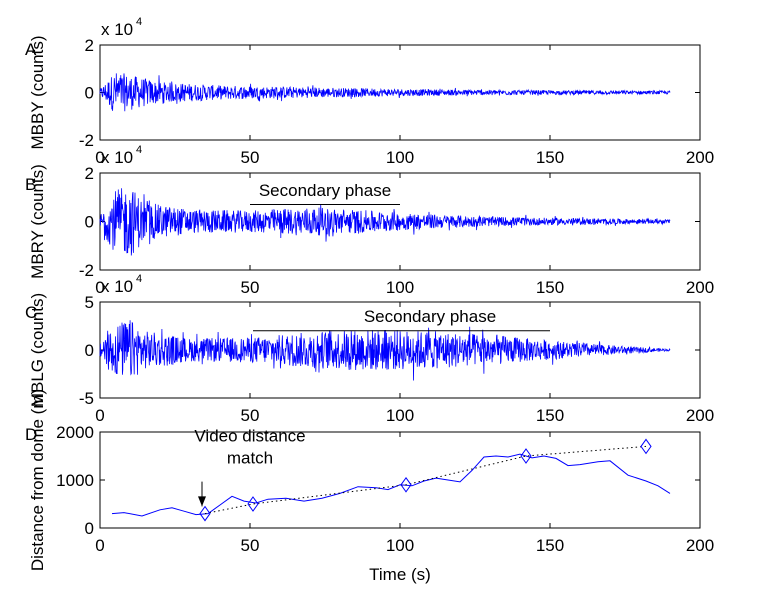 The width and height of the screenshot is (774, 594). Describe the element at coordinates (249, 436) in the screenshot. I see `annotation-label: Video distance` at that location.